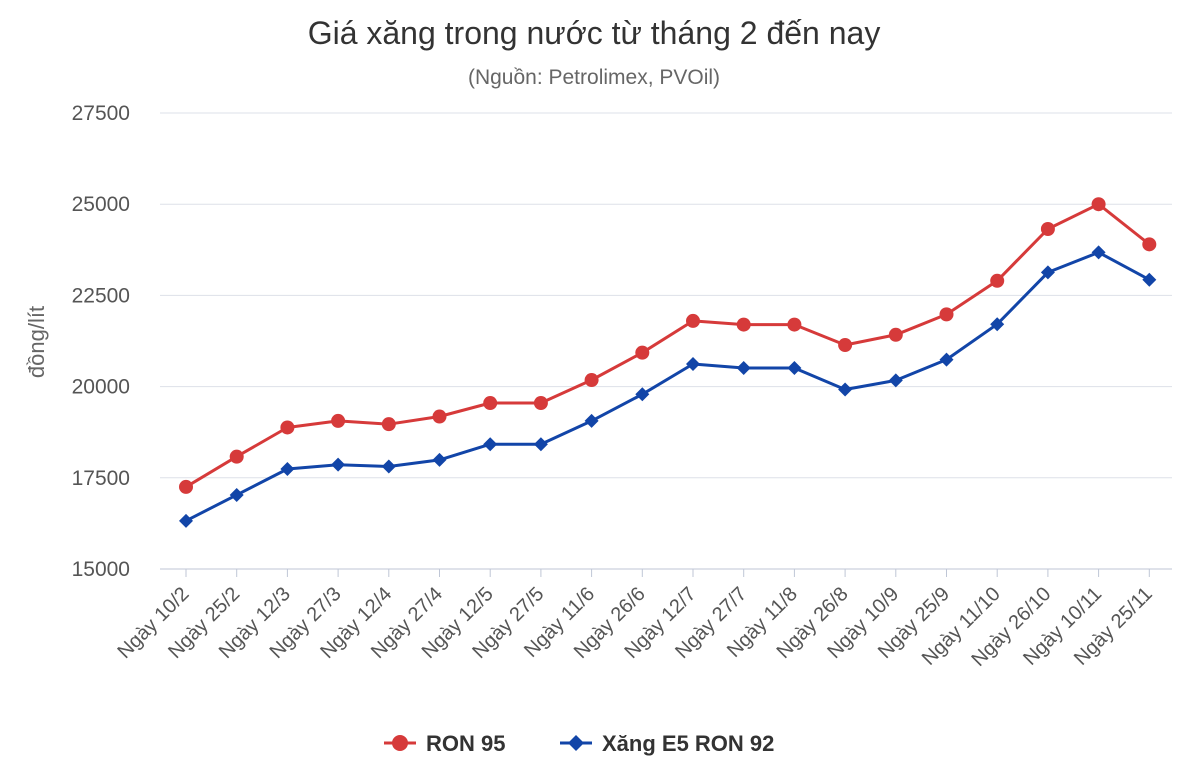  Describe the element at coordinates (101, 387) in the screenshot. I see `y-tick-label: 20000` at that location.